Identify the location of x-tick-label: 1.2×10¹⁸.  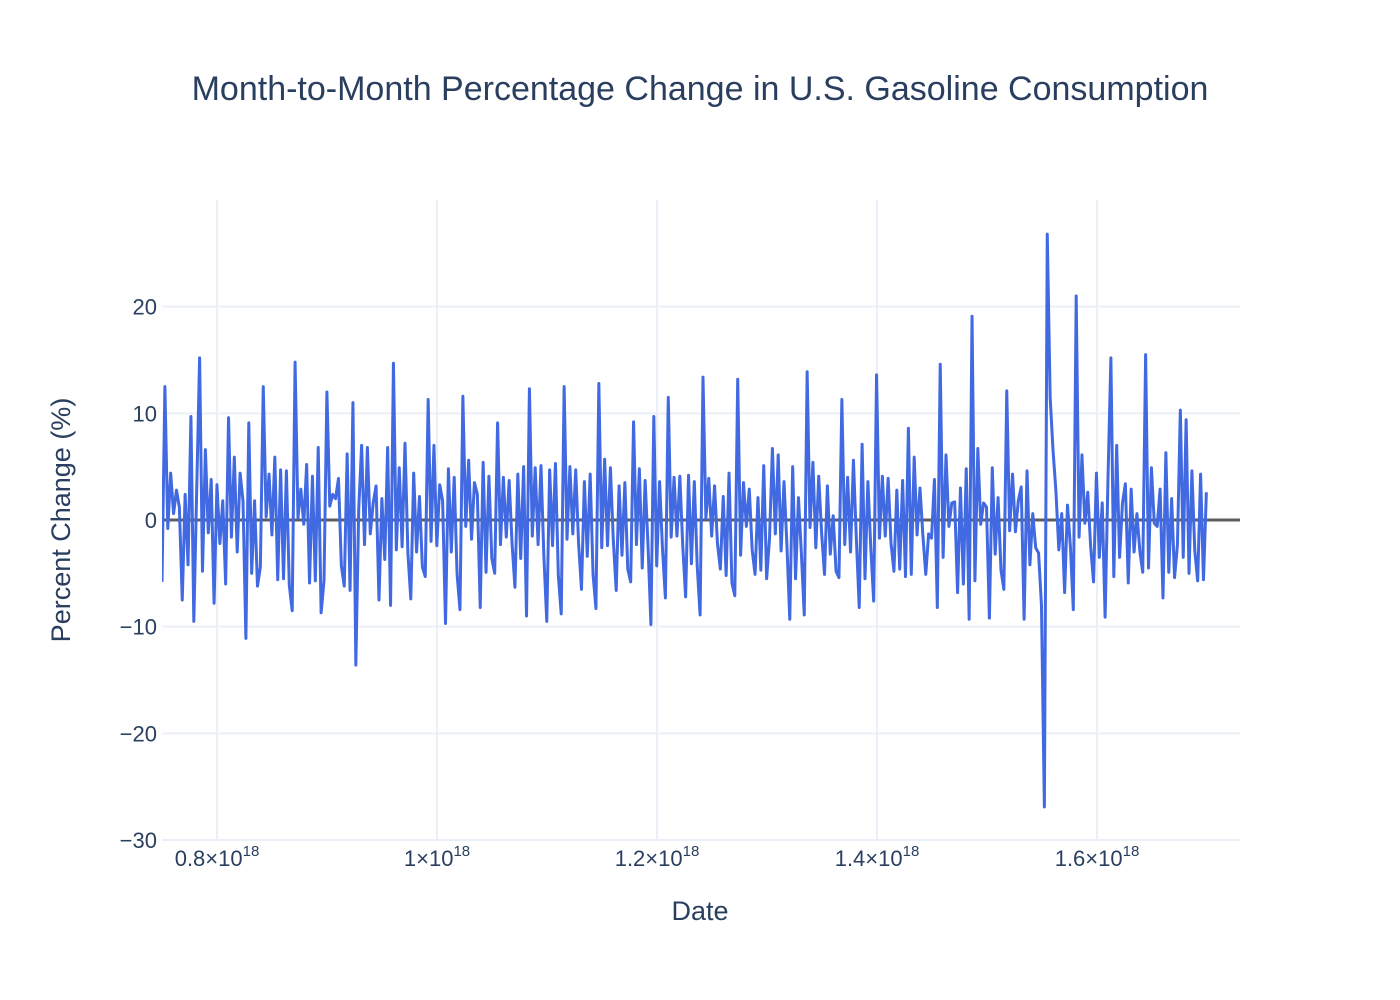
(657, 857).